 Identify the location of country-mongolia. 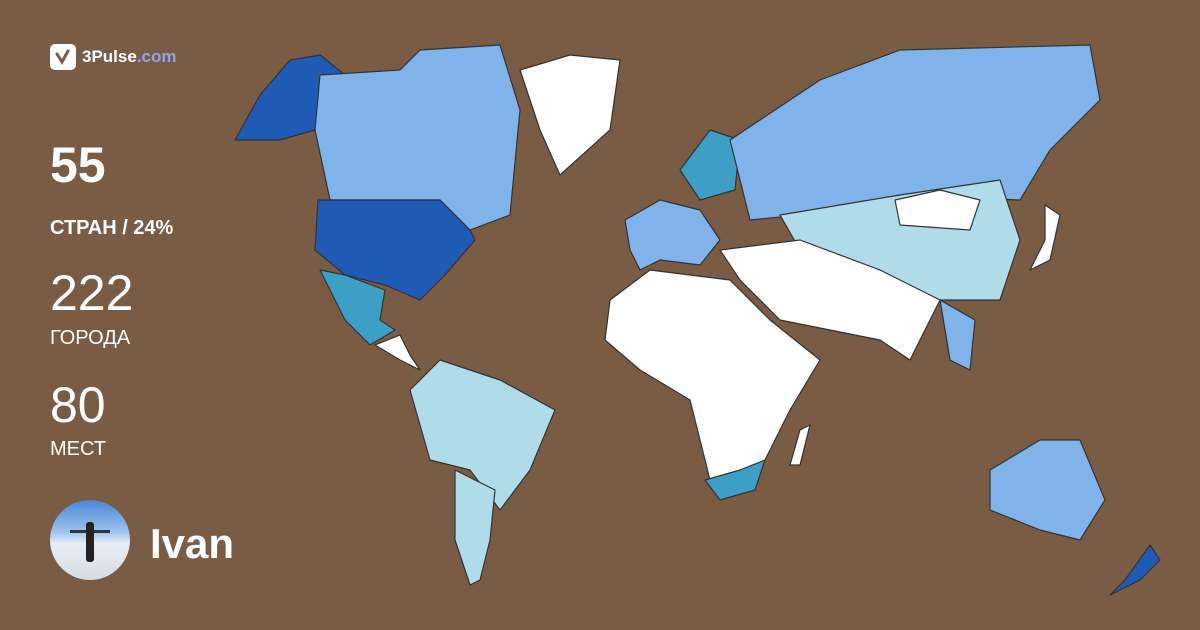
(937, 210).